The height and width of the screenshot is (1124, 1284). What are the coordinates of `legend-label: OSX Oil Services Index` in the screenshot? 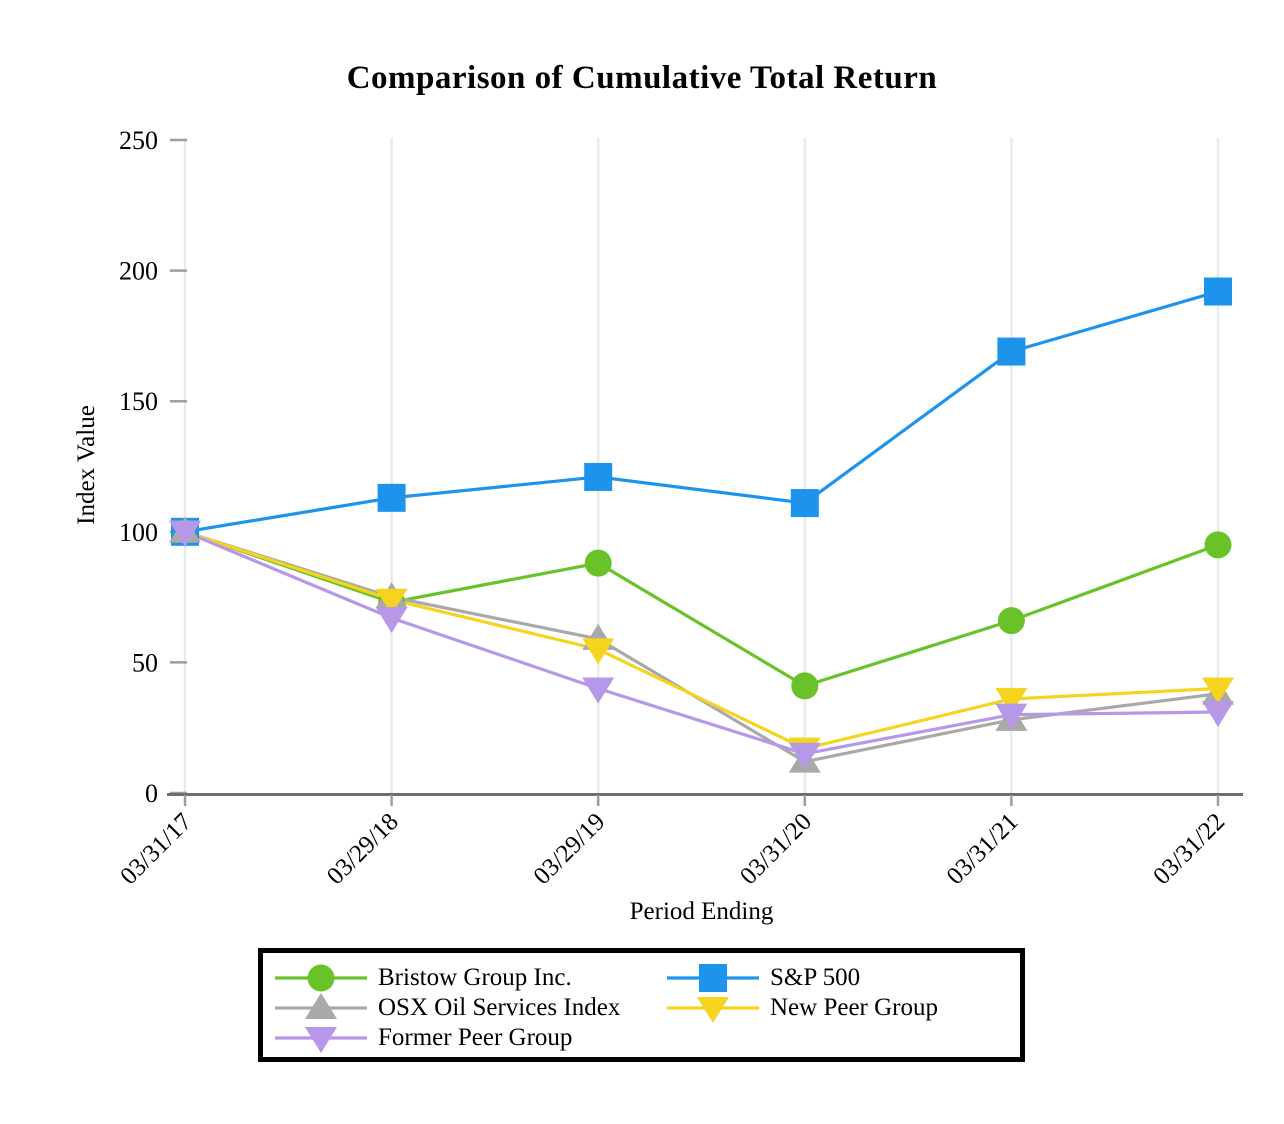 It's located at (499, 1007).